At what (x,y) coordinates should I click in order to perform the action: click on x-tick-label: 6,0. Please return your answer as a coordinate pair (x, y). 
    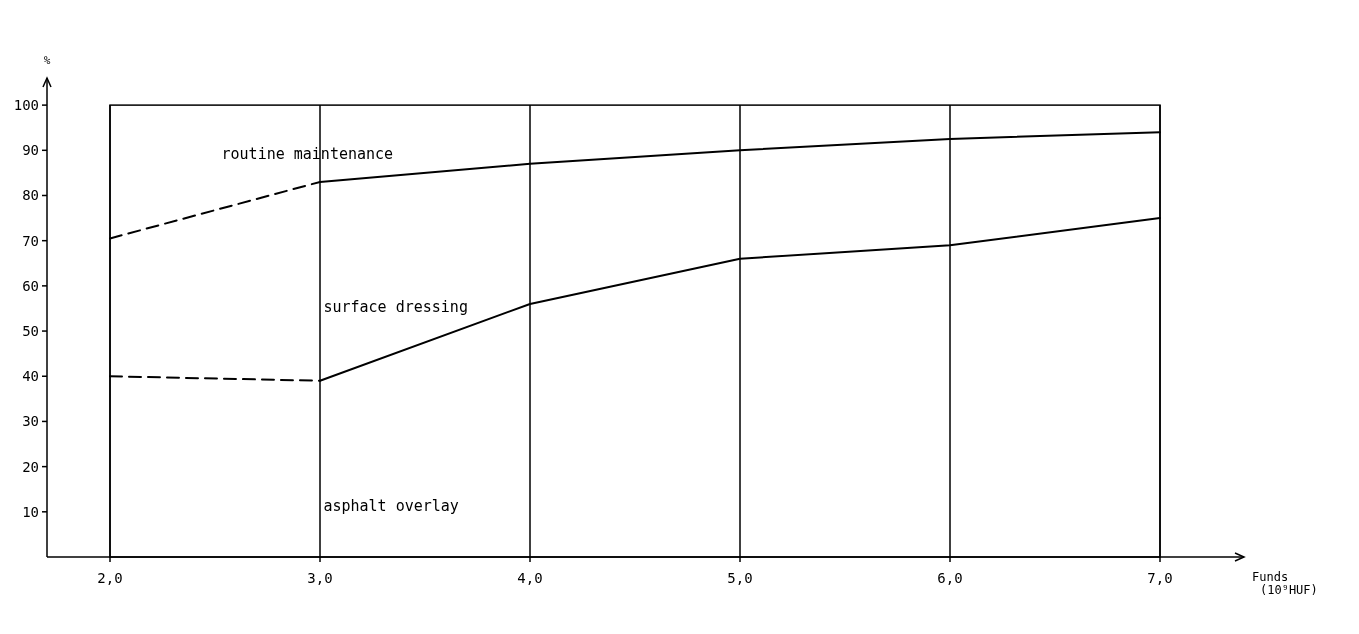
    Looking at the image, I should click on (950, 578).